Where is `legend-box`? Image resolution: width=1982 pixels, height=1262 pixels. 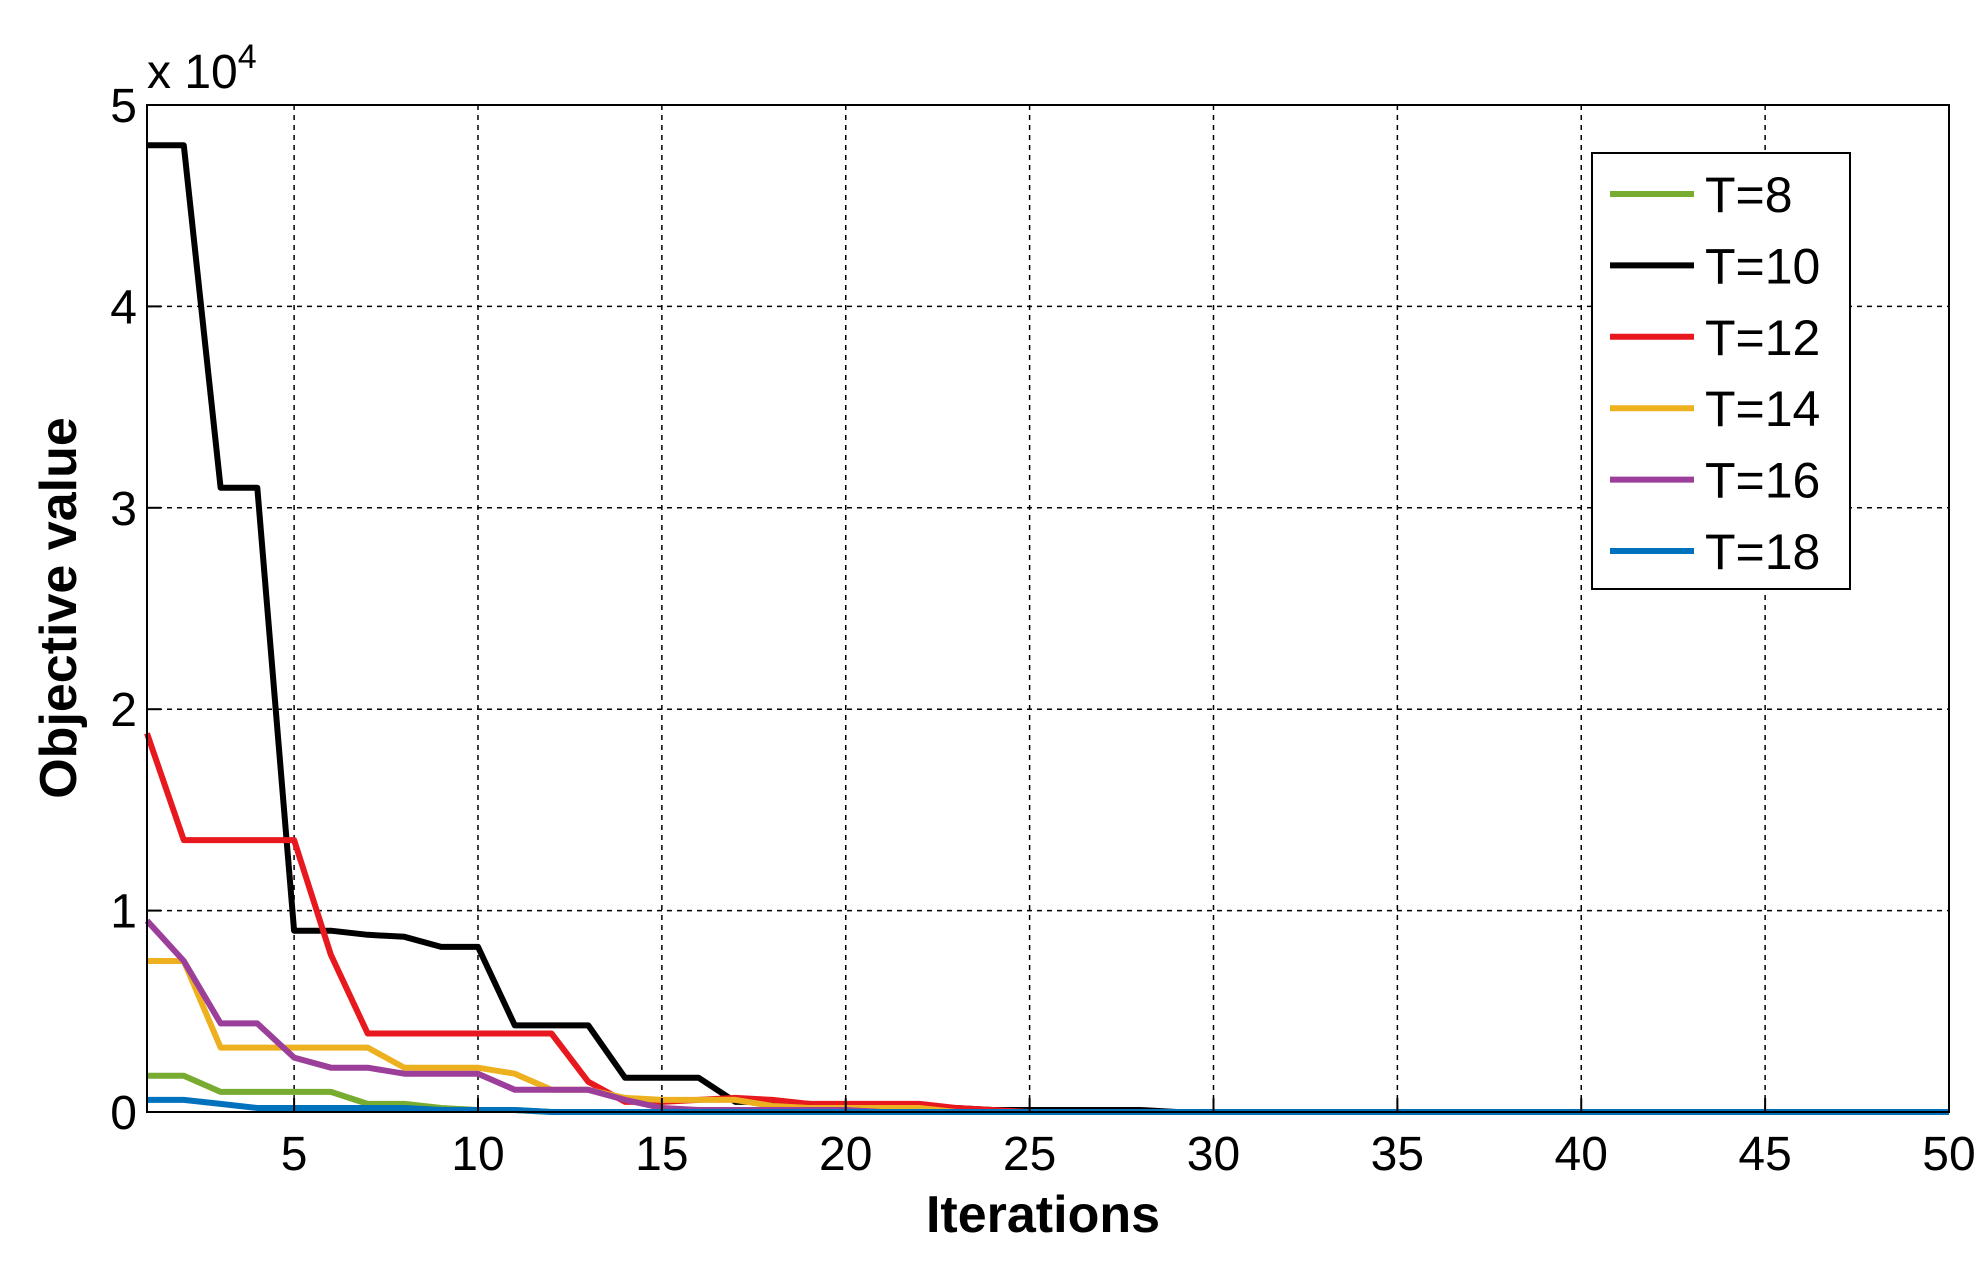 legend-box is located at coordinates (1721, 371).